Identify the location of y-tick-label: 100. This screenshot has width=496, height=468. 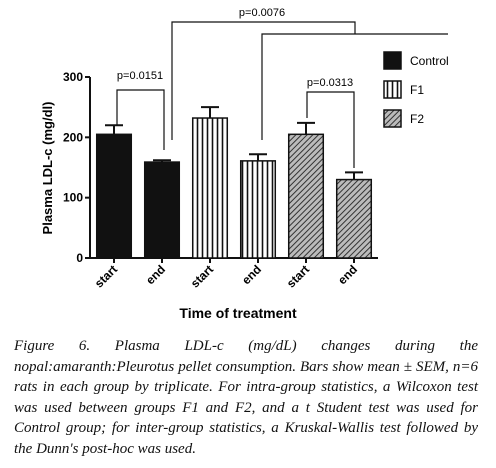
(73, 198).